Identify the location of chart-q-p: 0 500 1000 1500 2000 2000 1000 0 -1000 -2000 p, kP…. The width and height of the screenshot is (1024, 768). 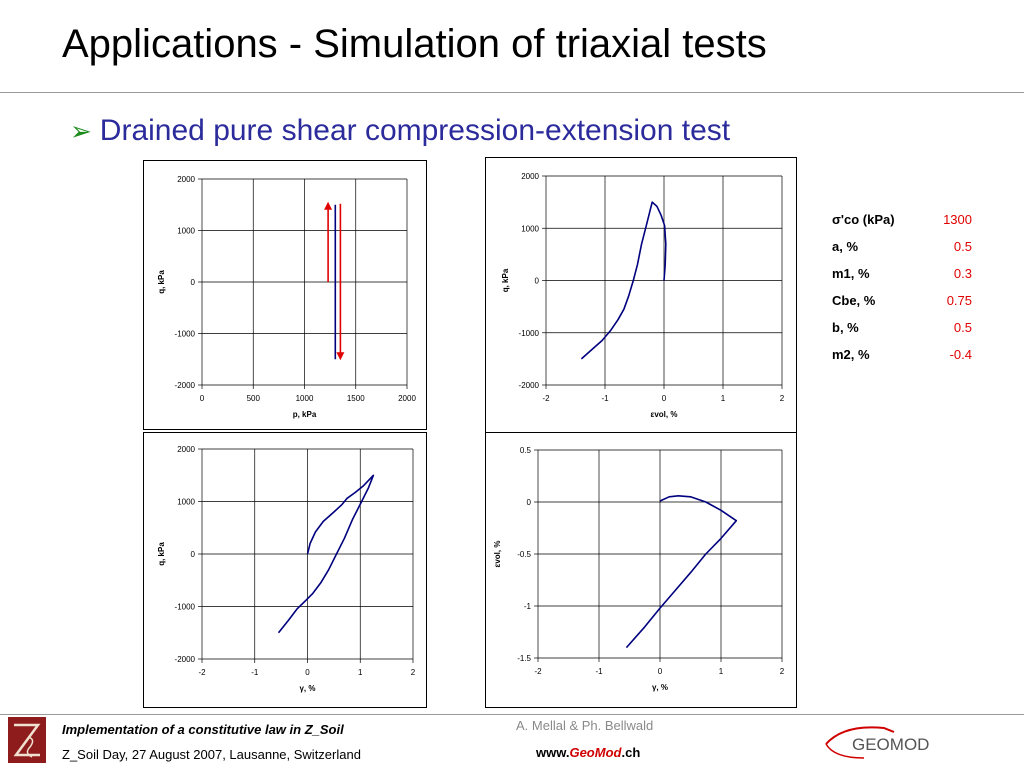
(286, 297).